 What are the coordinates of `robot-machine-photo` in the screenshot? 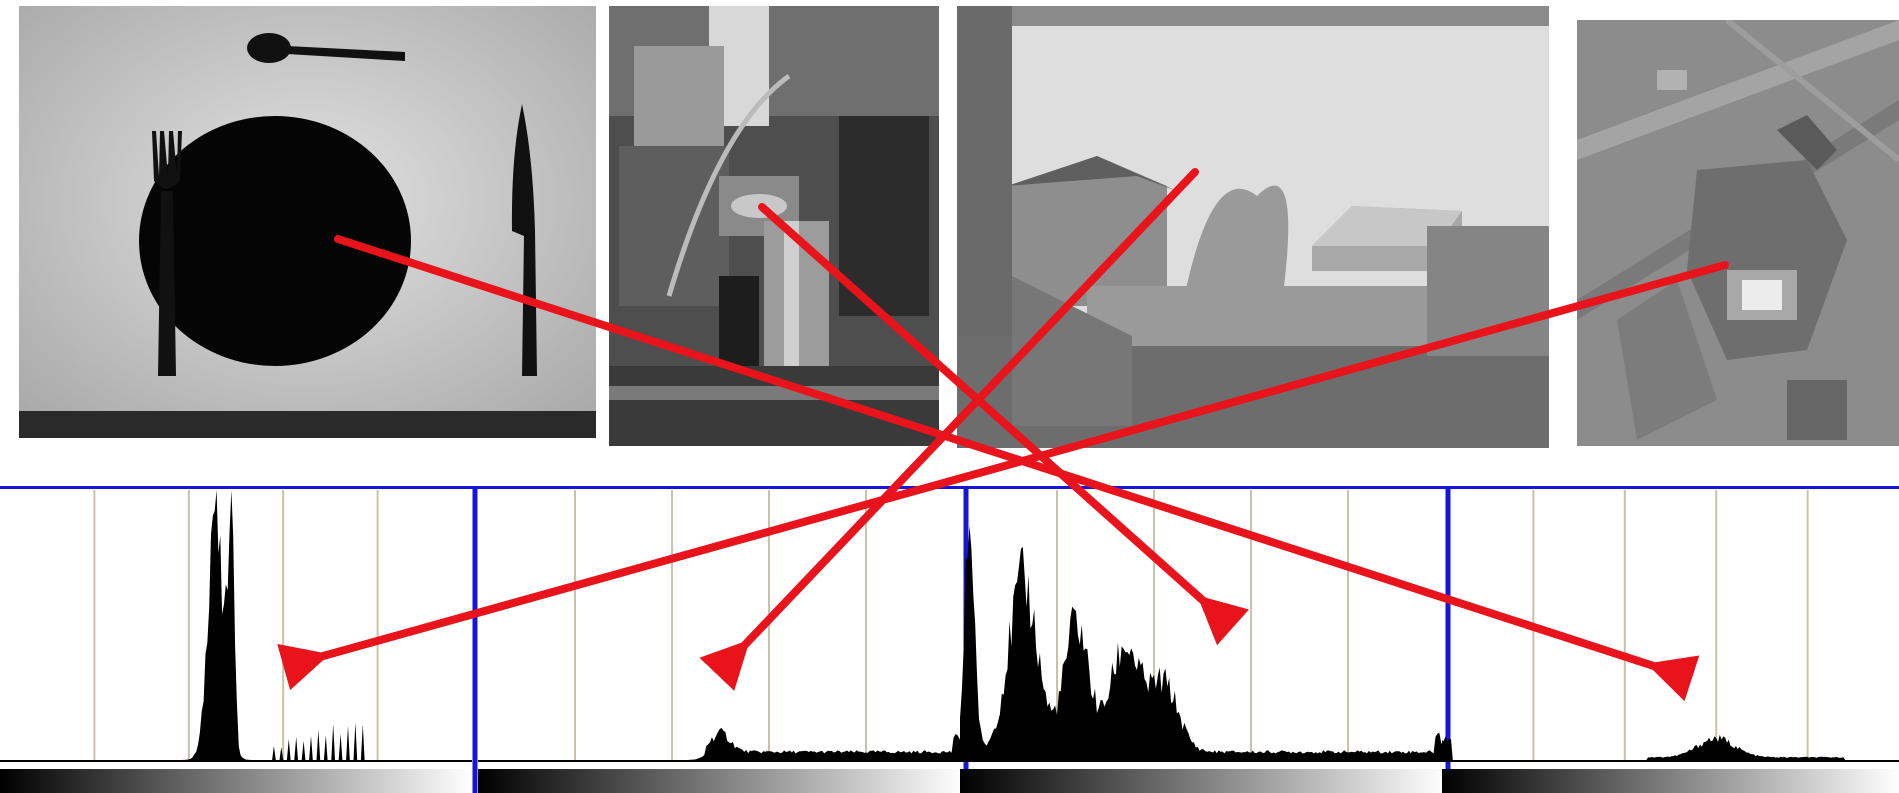 It's located at (1738, 233).